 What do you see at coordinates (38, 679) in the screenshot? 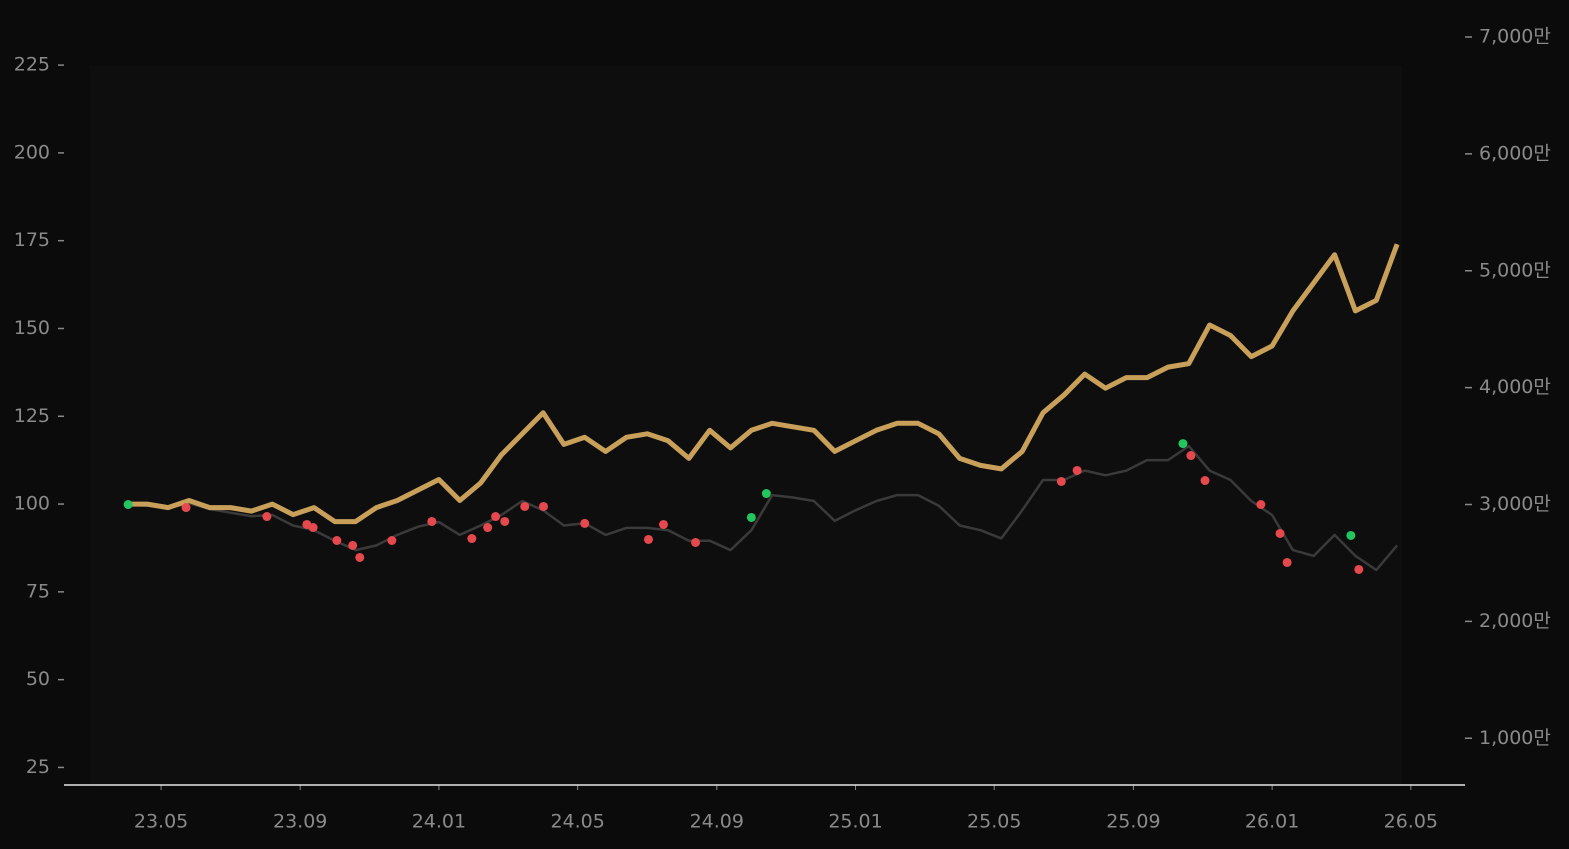
I see `y-tick-label: 50` at bounding box center [38, 679].